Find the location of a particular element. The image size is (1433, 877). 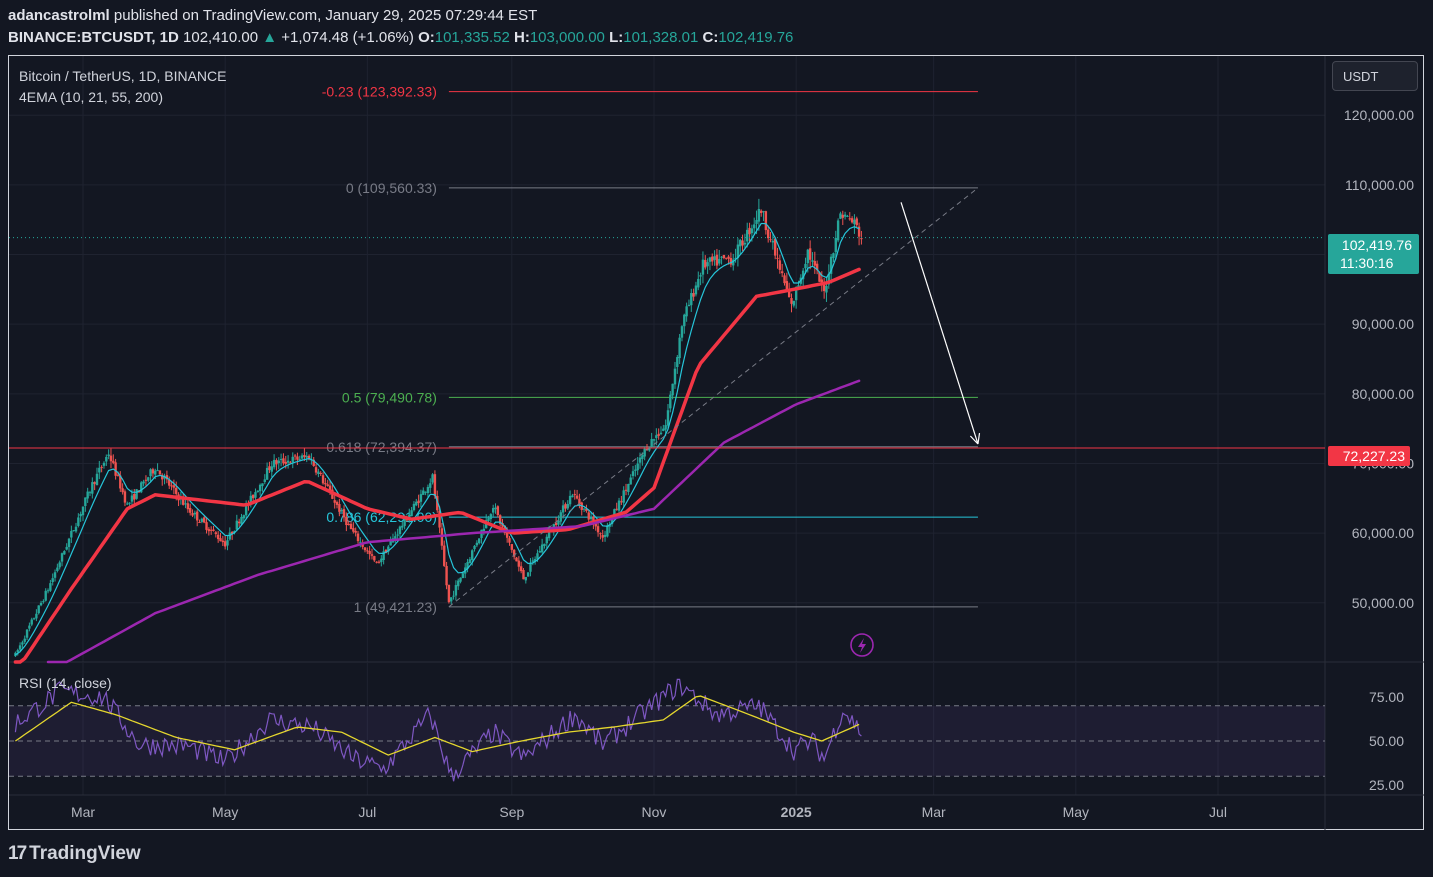

currency-unit-button: USDT is located at coordinates (1375, 76).